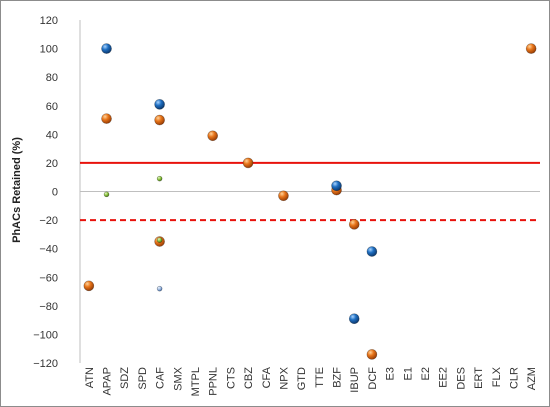  I want to click on data-point-bzf, so click(336, 186).